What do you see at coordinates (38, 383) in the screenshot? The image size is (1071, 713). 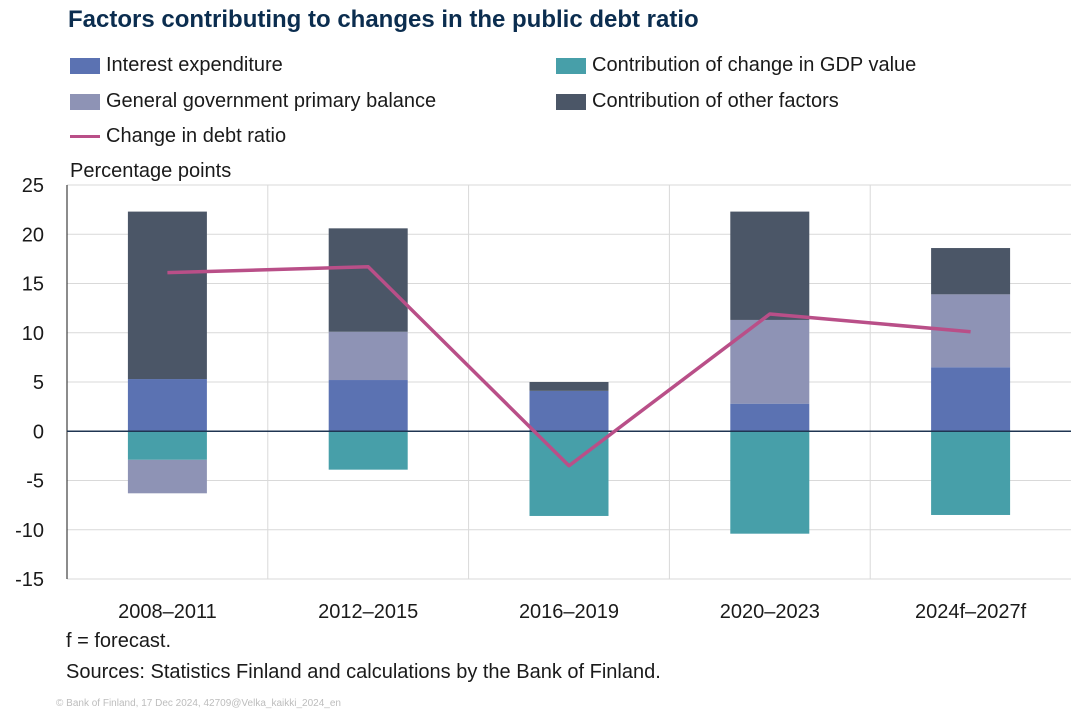 I see `y-tick-label: 5` at bounding box center [38, 383].